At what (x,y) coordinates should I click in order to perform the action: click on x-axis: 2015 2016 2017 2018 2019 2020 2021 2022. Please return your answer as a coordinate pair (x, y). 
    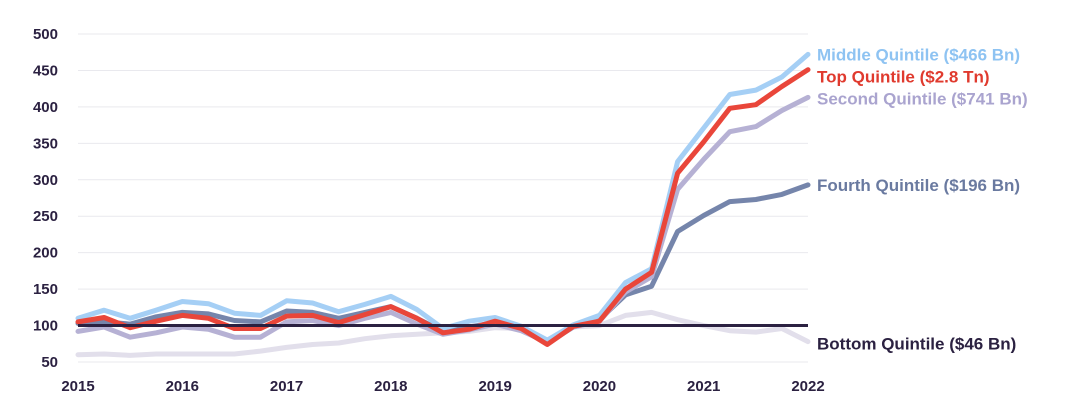
    Looking at the image, I should click on (442, 386).